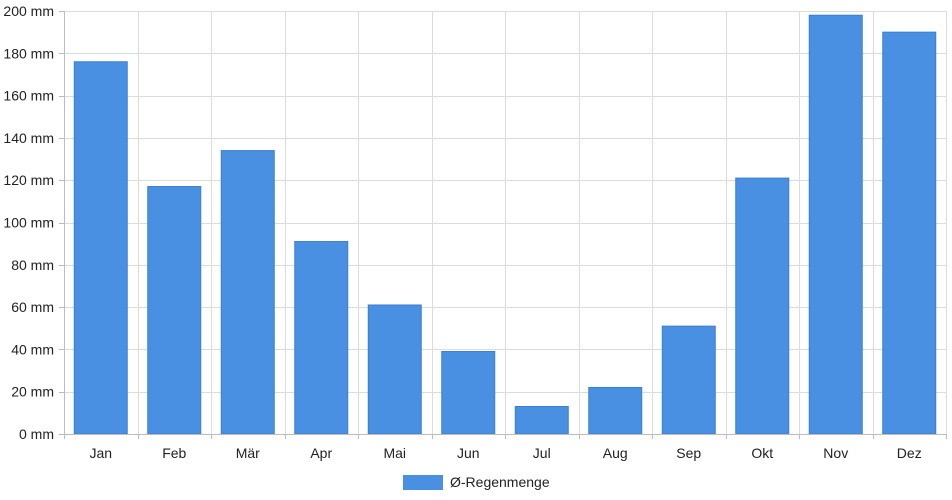 The image size is (952, 500). I want to click on y-tick-label: 120 mm, so click(28, 180).